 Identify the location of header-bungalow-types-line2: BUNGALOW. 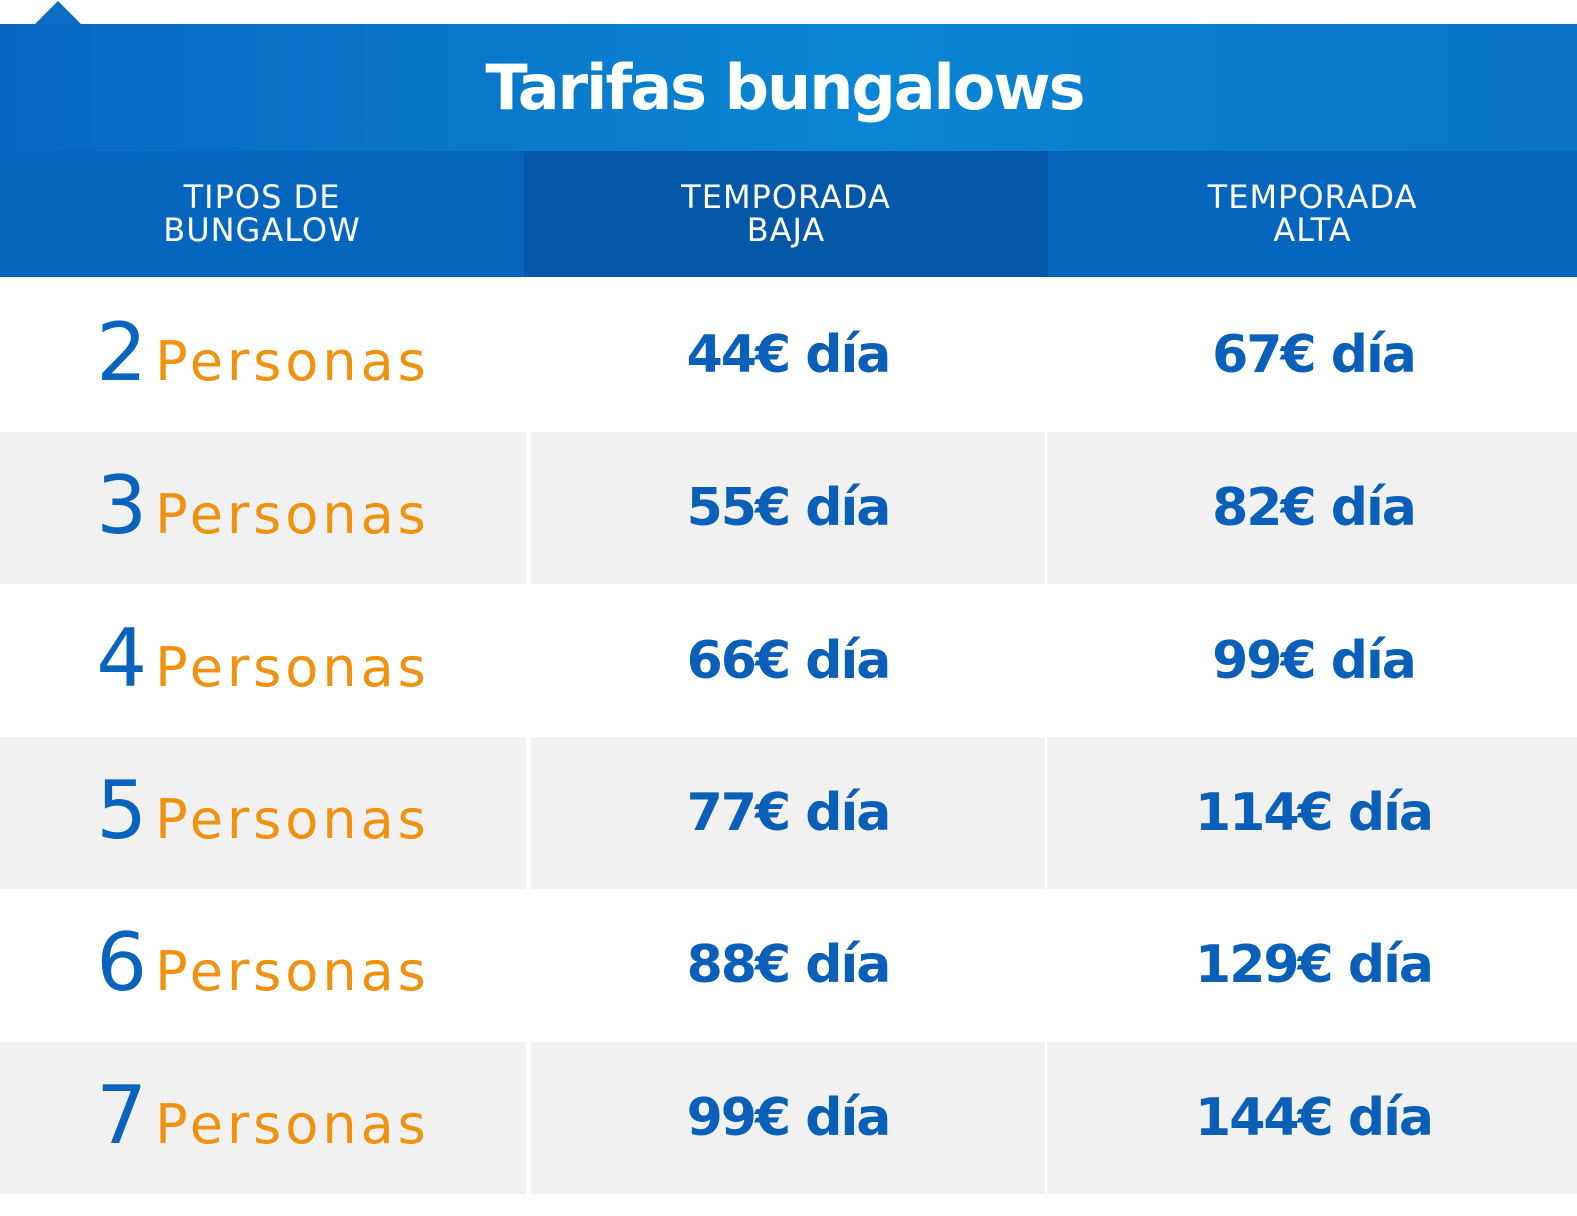
(262, 230).